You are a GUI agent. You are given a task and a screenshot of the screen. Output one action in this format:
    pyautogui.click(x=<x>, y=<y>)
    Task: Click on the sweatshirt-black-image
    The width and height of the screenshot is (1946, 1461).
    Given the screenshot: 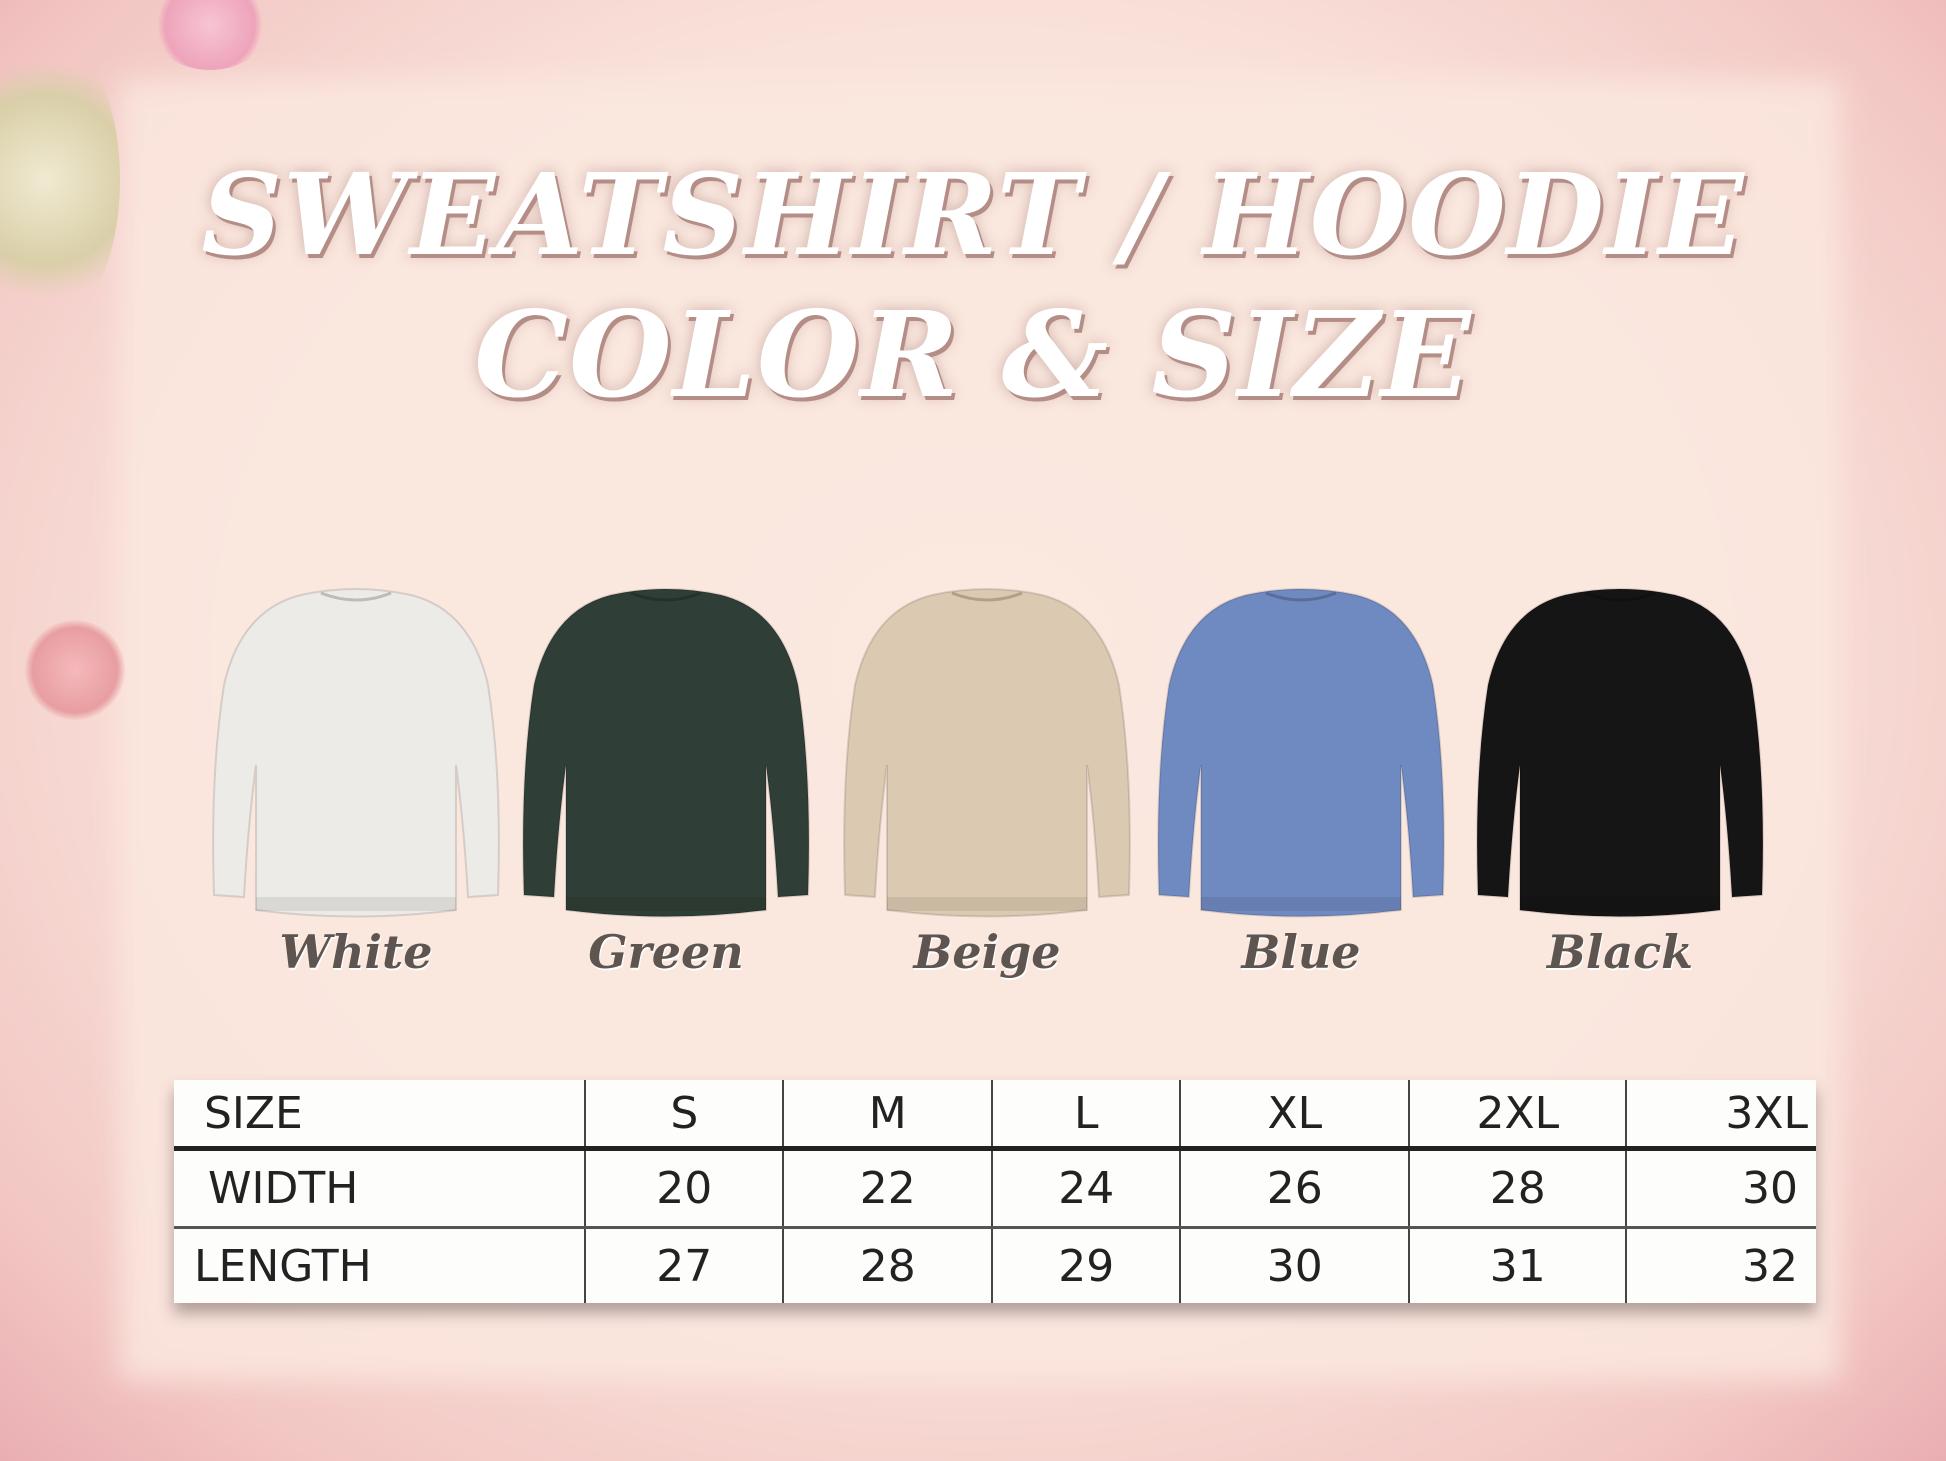 What is the action you would take?
    pyautogui.click(x=1620, y=753)
    